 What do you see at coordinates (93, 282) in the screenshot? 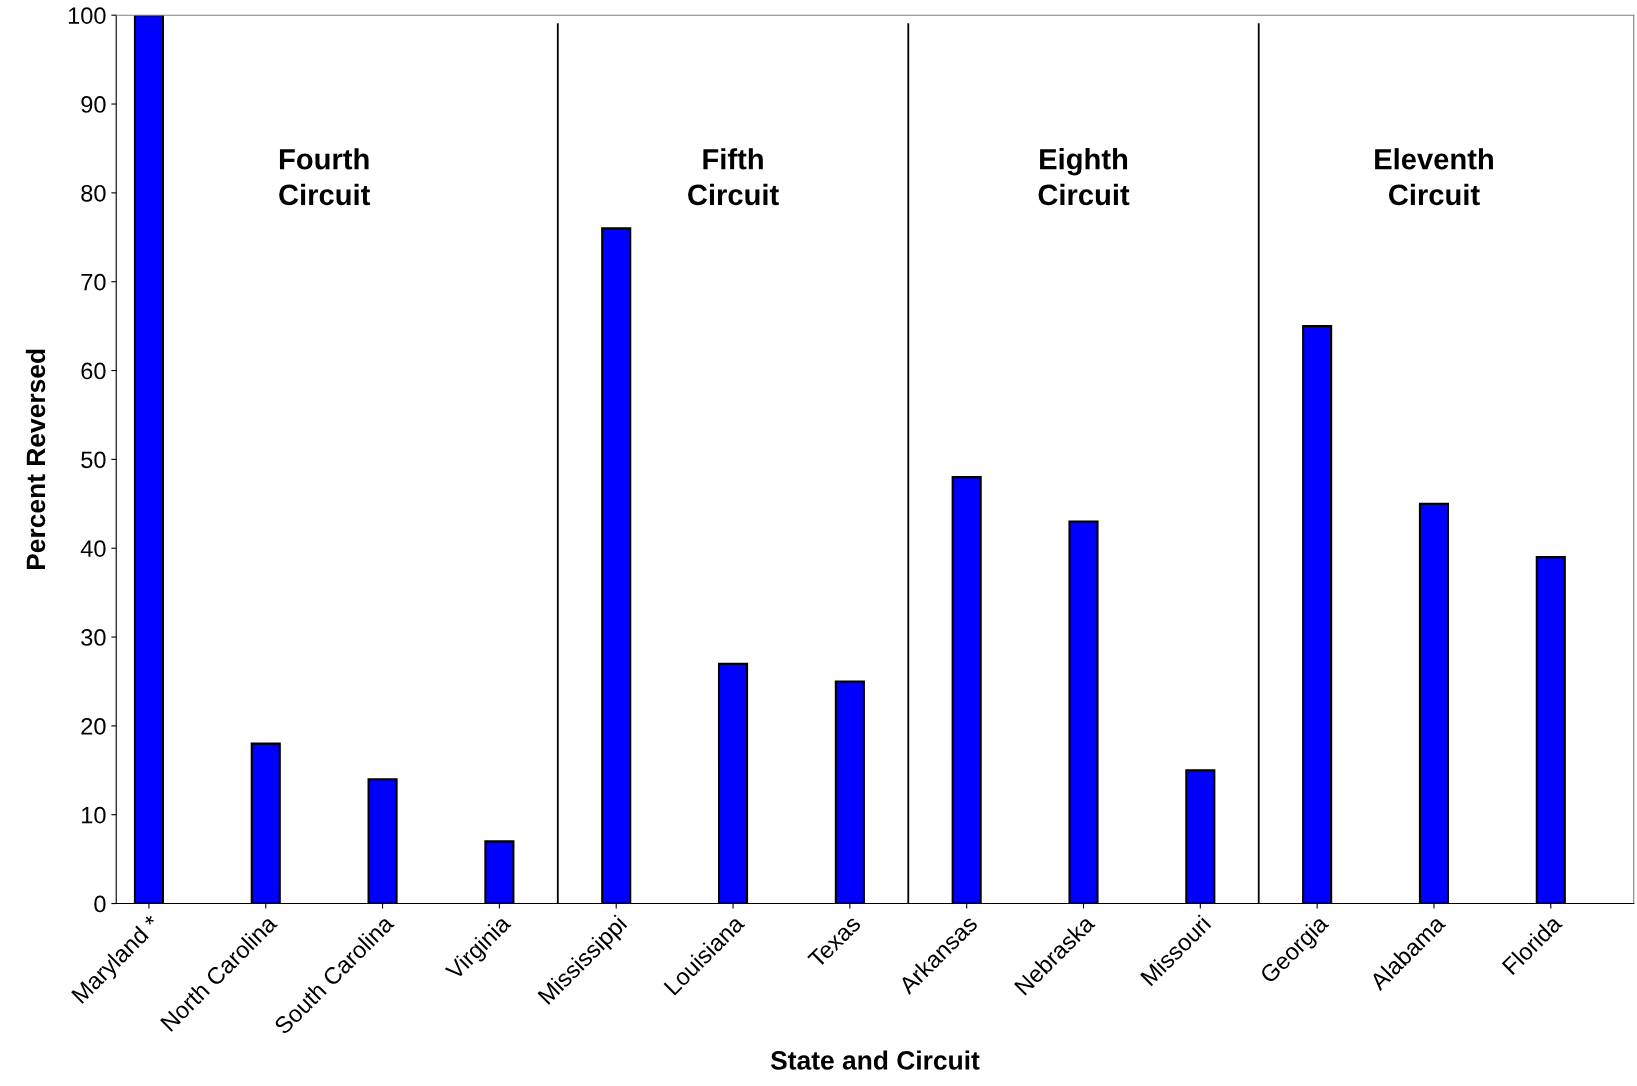
I see `y-tick-label: 70` at bounding box center [93, 282].